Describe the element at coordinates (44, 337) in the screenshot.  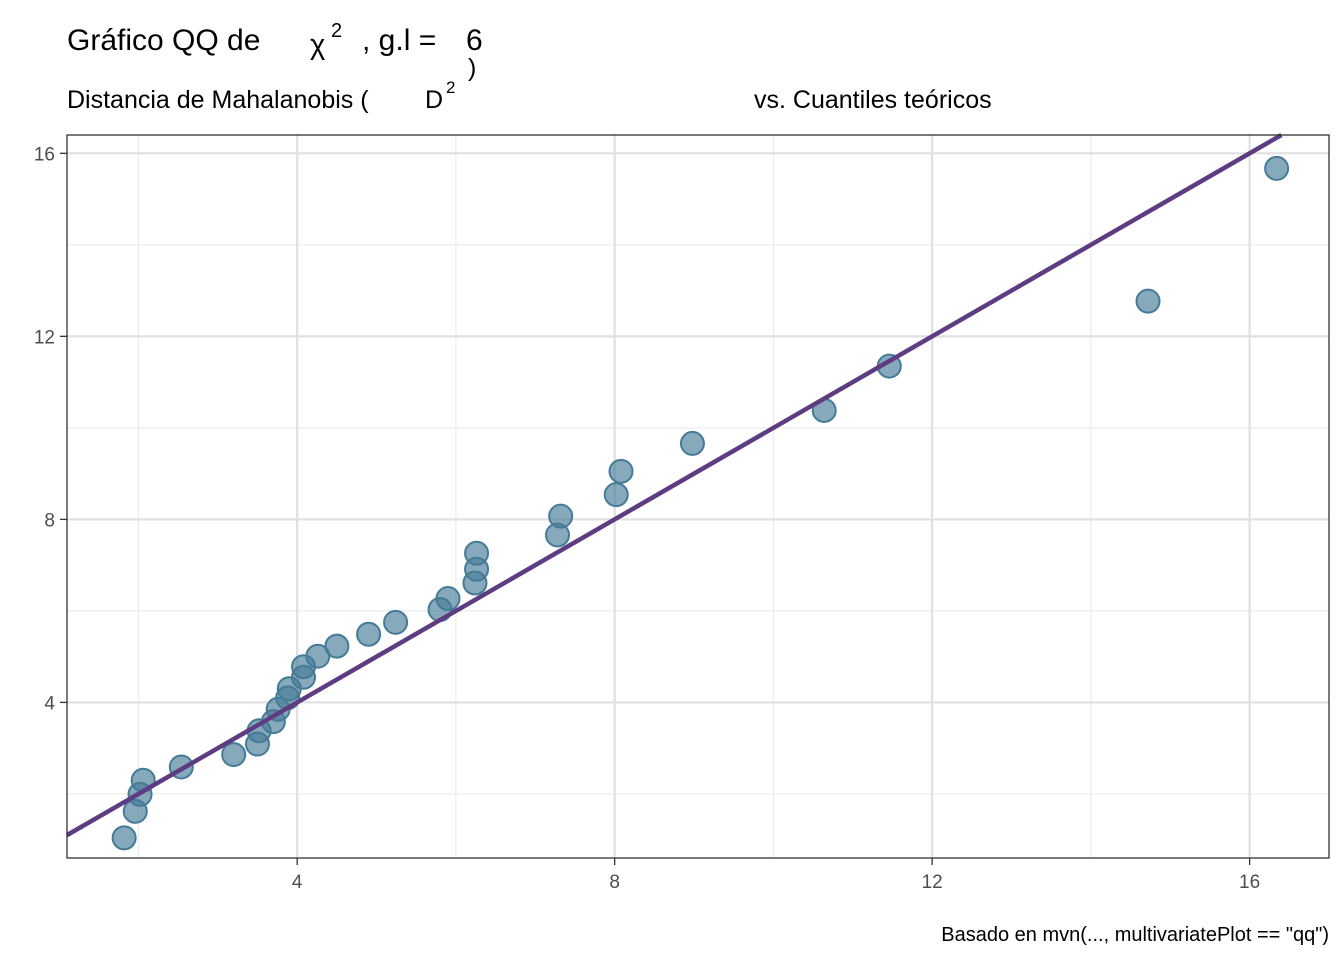
I see `y-tick-label: 12` at that location.